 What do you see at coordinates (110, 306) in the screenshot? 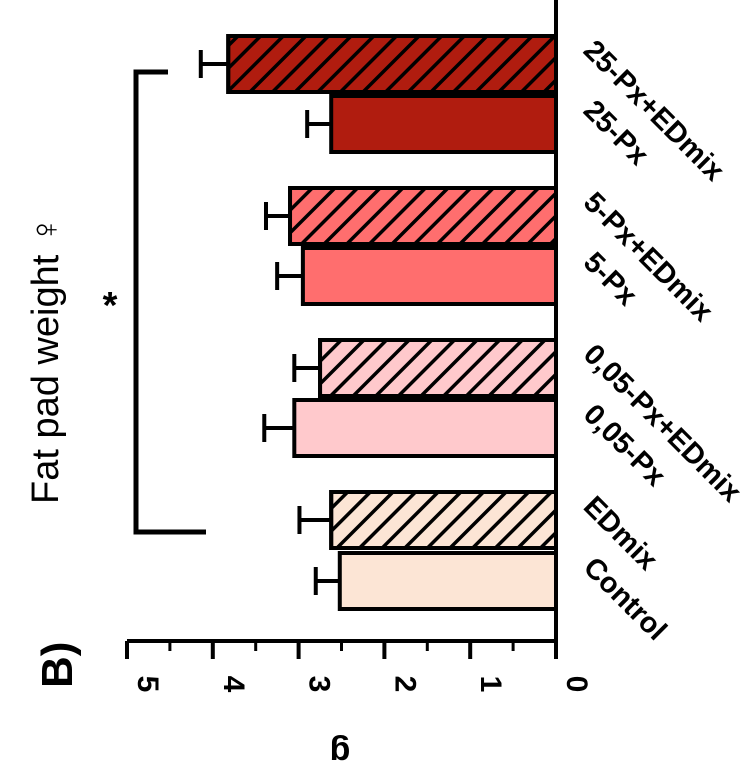
I see `significance-marker: *` at bounding box center [110, 306].